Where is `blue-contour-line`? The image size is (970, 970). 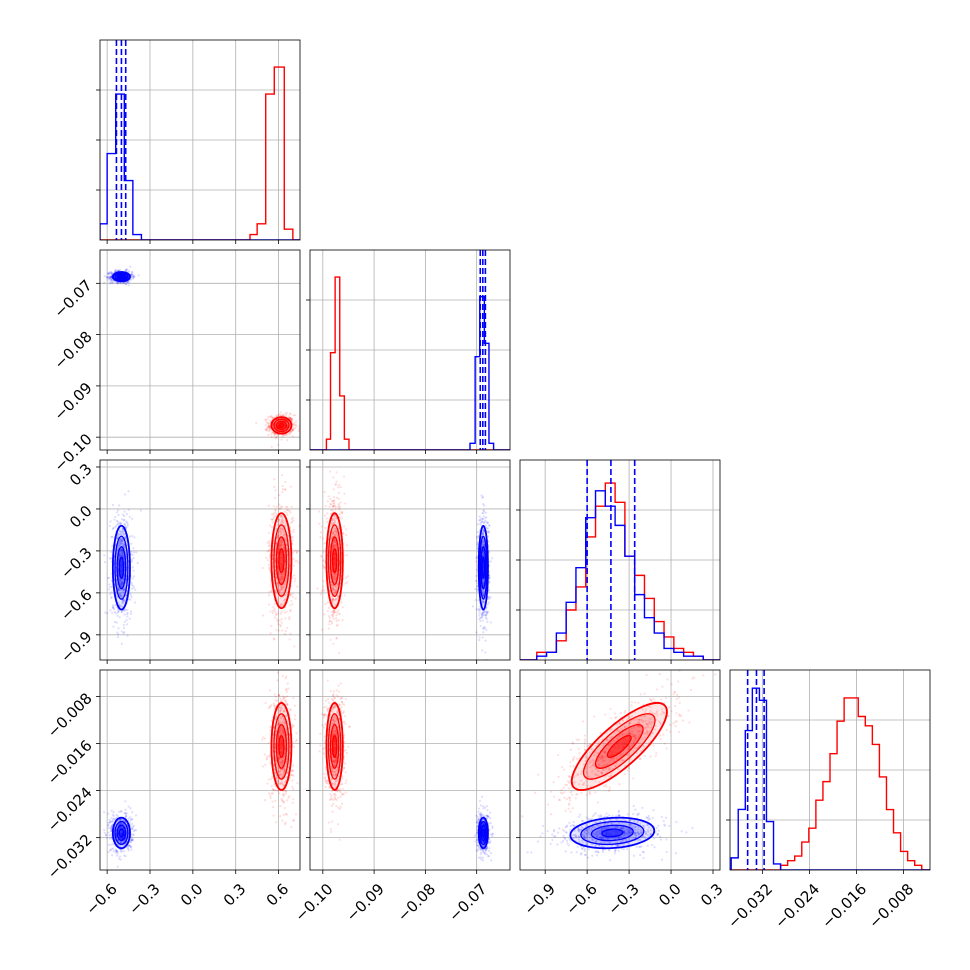
blue-contour-line is located at coordinates (483, 567).